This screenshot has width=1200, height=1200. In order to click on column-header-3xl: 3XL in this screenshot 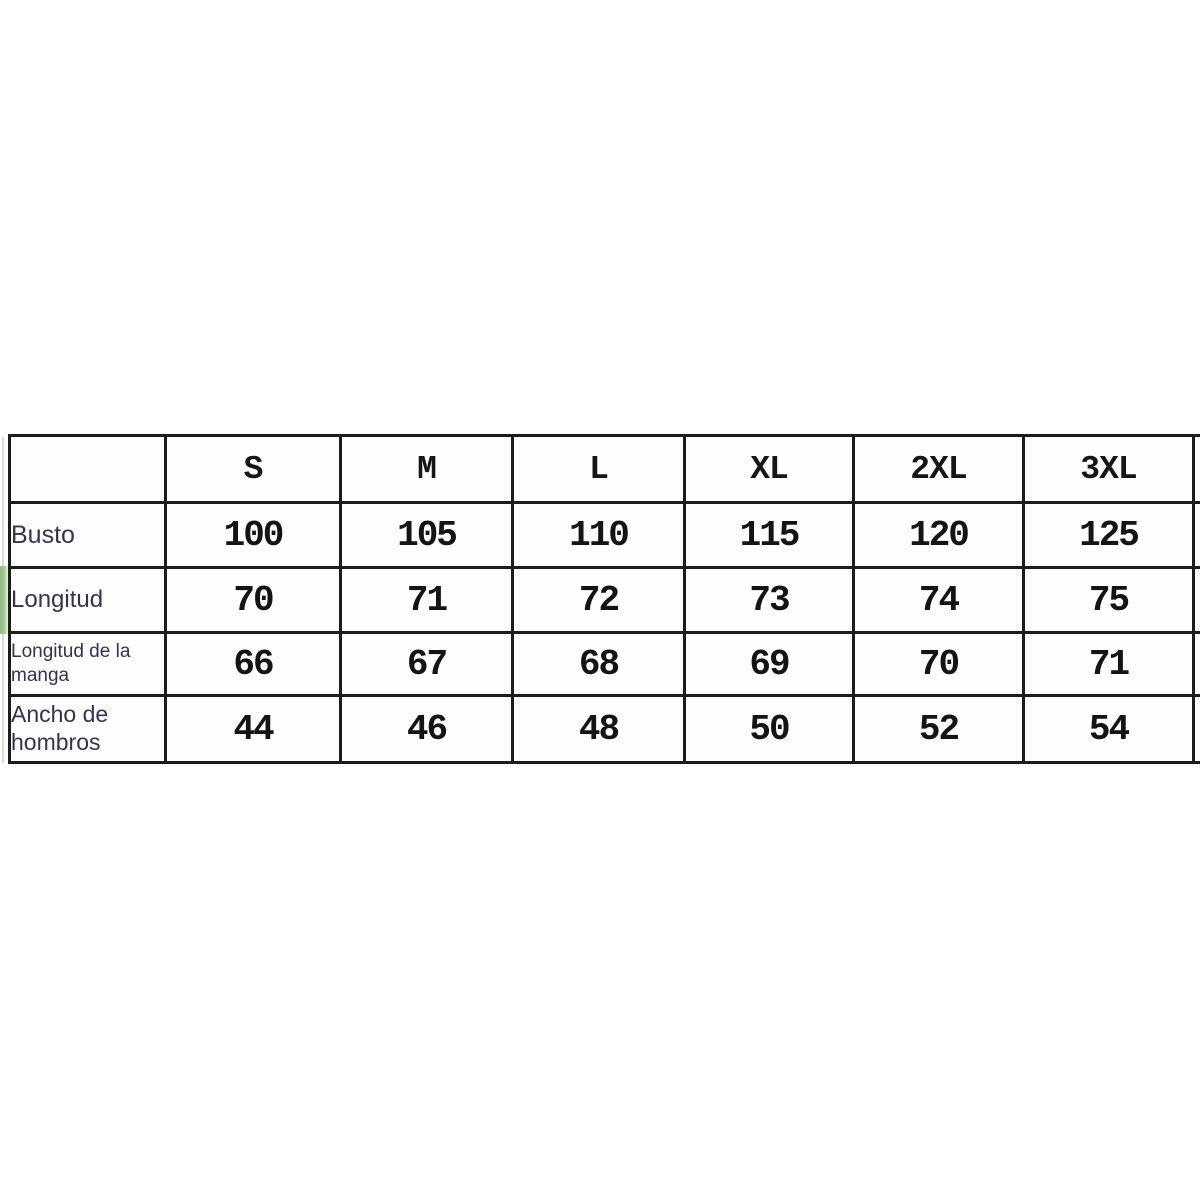, I will do `click(1108, 469)`.